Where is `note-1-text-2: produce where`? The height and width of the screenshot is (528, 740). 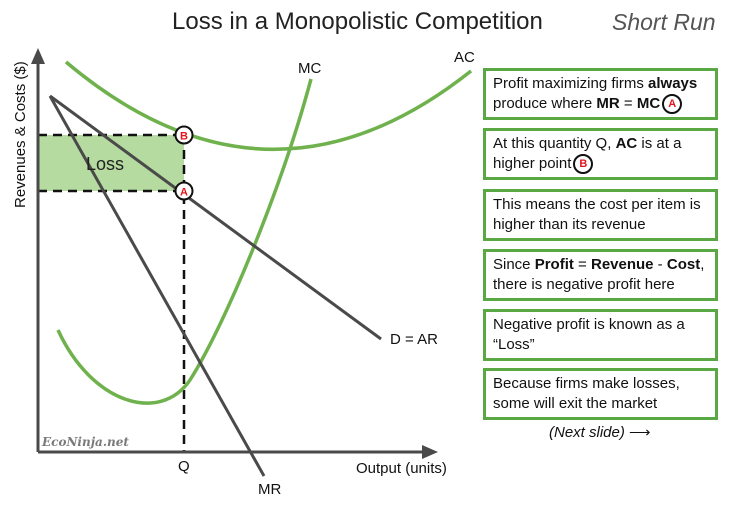
note-1-text-2: produce where is located at coordinates (545, 103).